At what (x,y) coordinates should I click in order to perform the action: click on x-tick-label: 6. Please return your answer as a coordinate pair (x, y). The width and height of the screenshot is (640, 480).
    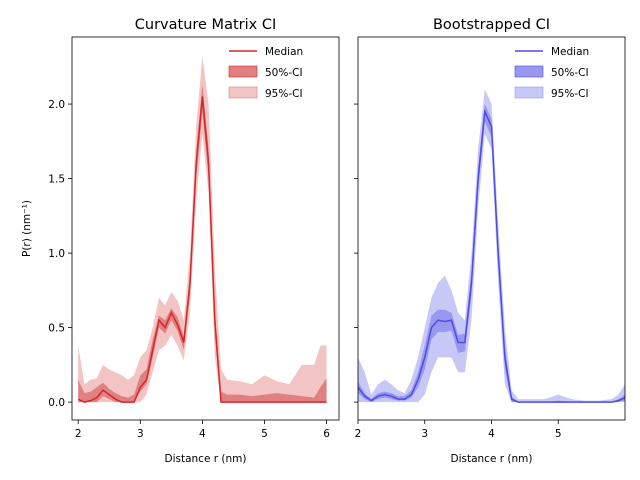
    Looking at the image, I should click on (326, 434).